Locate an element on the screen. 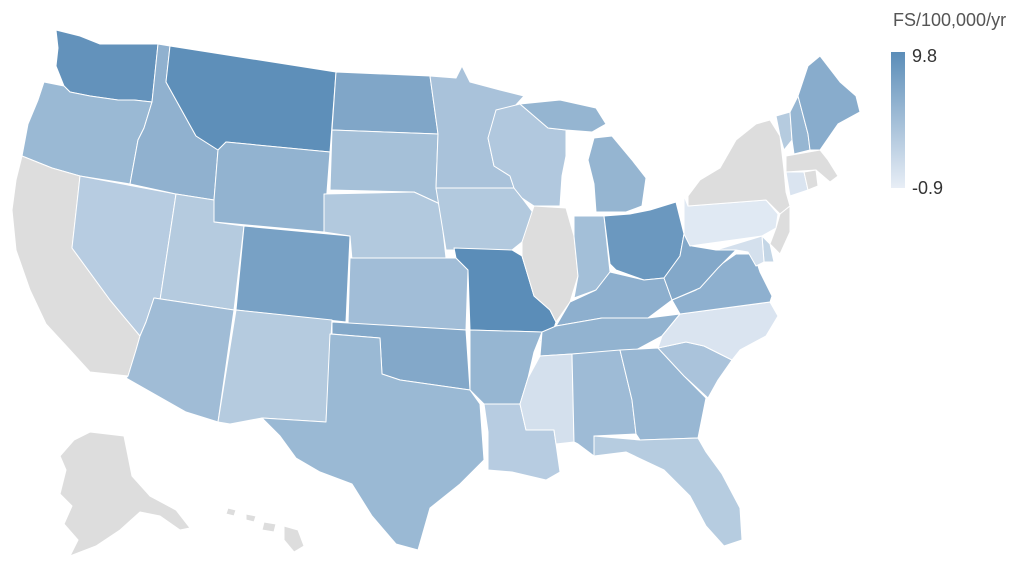 This screenshot has height=563, width=1024. state-AZ is located at coordinates (180, 360).